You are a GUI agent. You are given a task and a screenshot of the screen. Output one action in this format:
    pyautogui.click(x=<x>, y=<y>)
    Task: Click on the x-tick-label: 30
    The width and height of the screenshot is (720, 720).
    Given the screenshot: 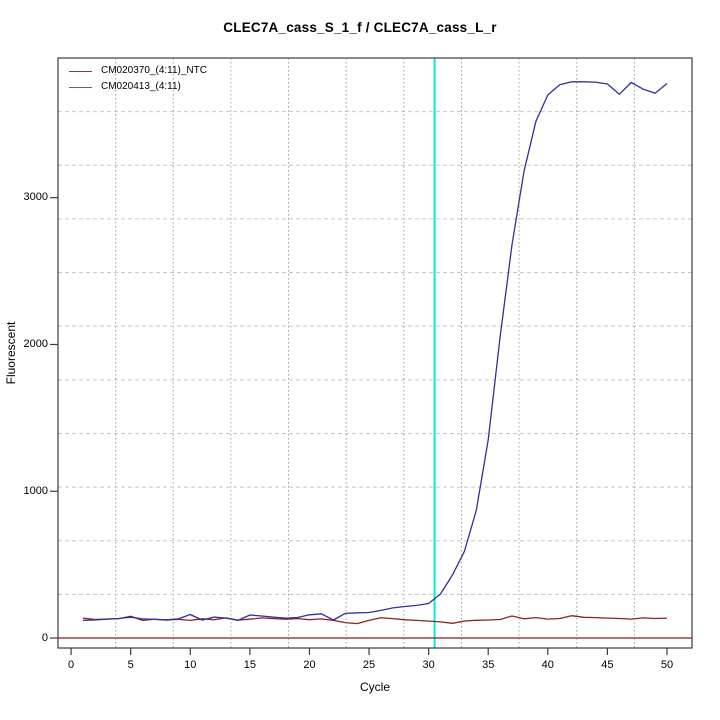 What is the action you would take?
    pyautogui.click(x=428, y=665)
    